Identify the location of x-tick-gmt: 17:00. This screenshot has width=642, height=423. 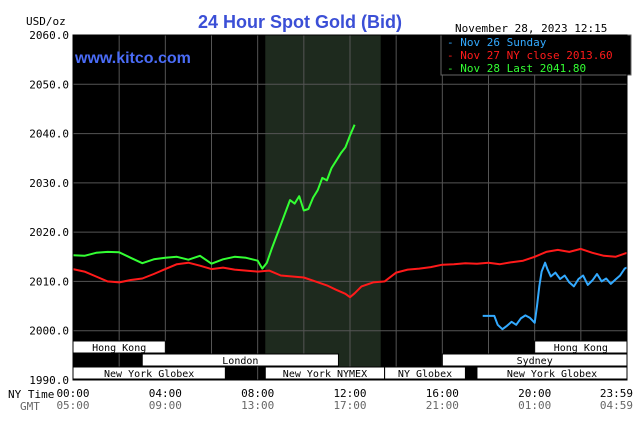
(349, 405).